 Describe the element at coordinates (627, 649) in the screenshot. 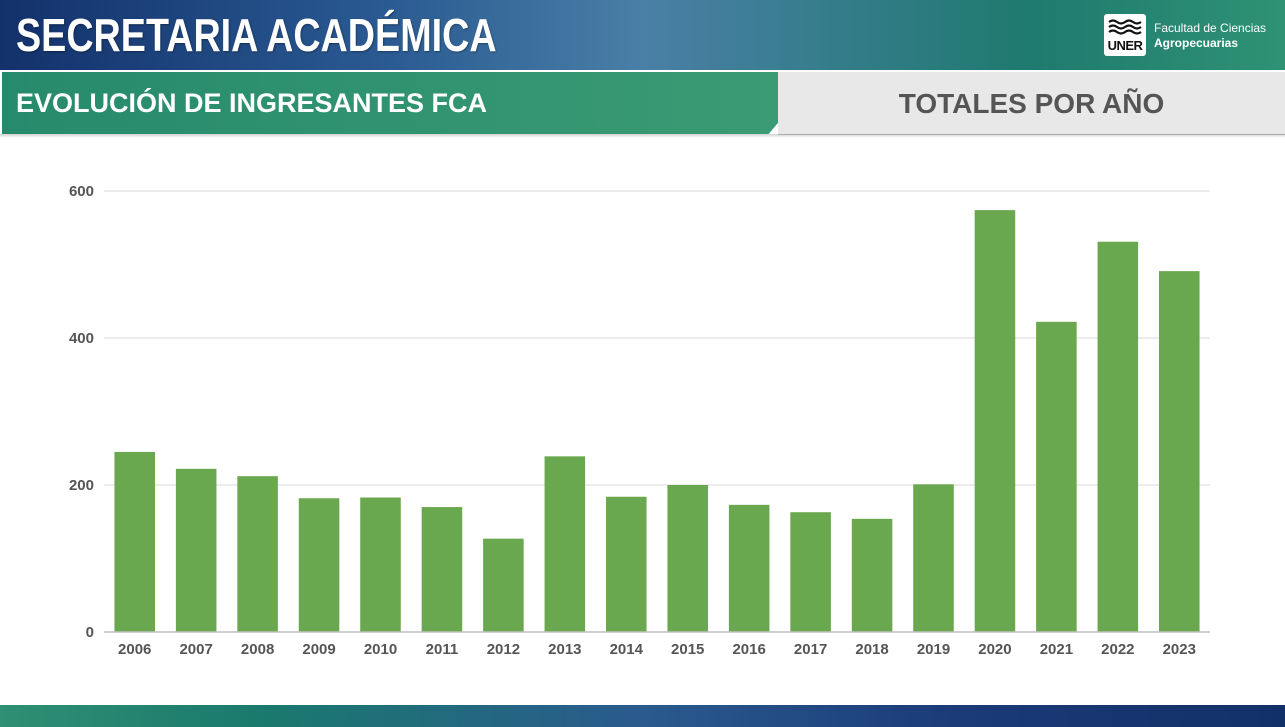

I see `x-tick-label: 2014` at that location.